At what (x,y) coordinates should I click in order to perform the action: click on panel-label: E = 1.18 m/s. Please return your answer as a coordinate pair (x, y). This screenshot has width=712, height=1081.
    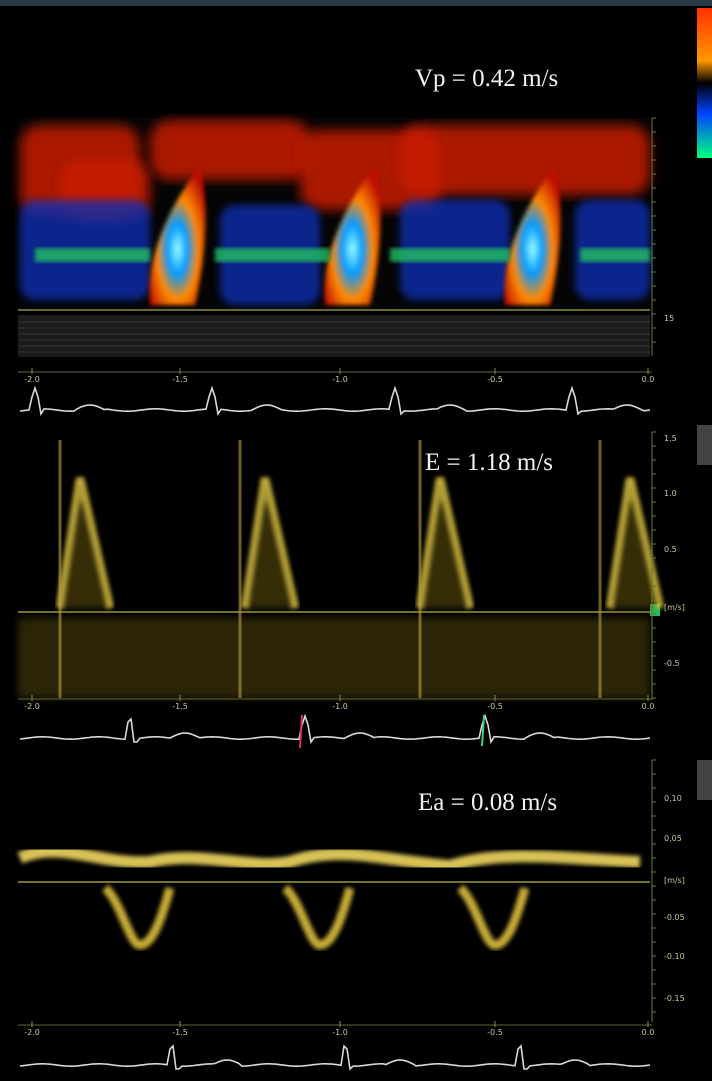
    Looking at the image, I should click on (489, 462).